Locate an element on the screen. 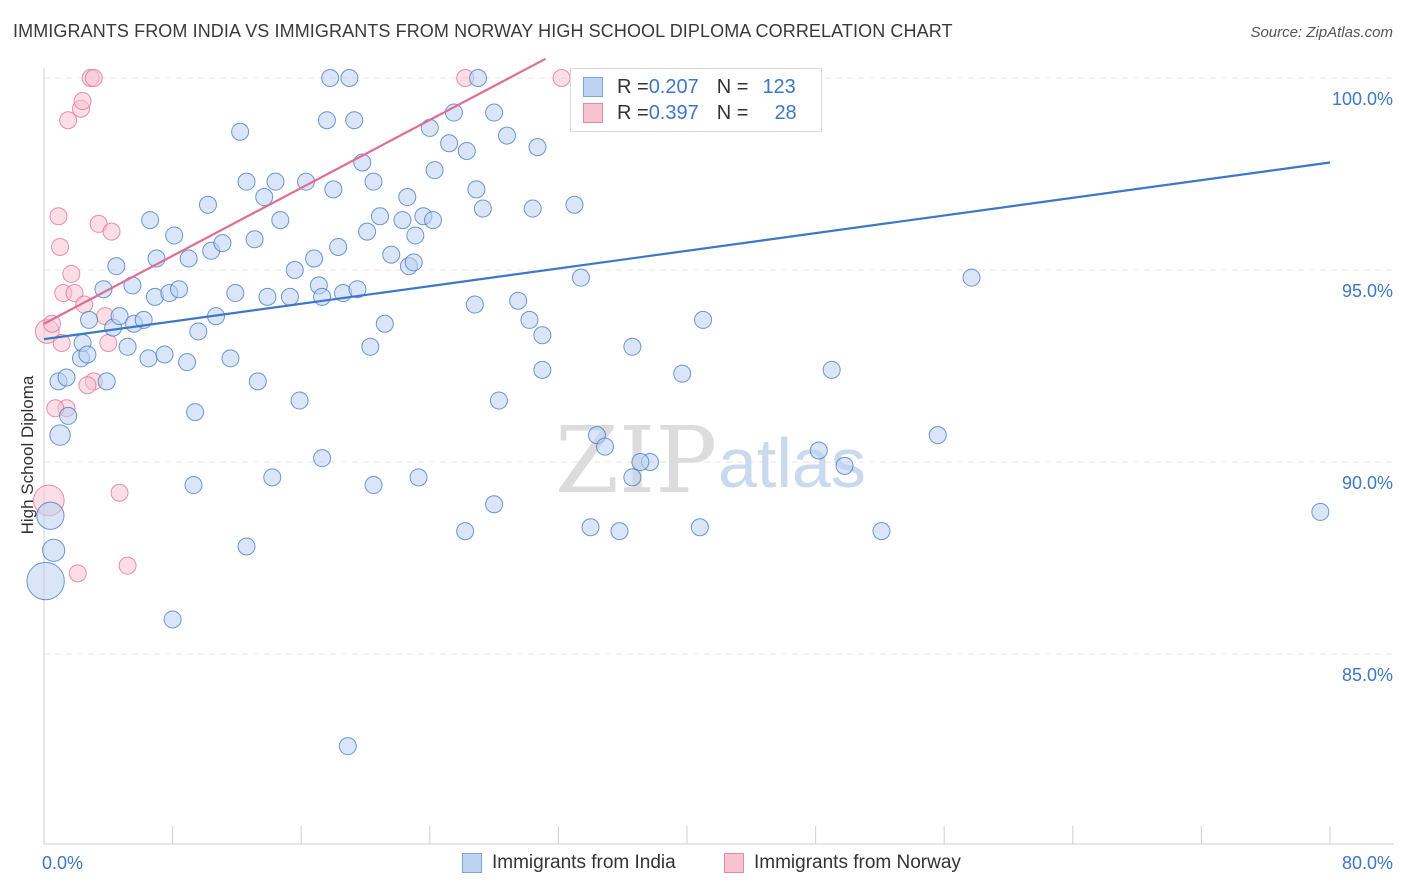  legend-item-india: Immigrants from India is located at coordinates (569, 863).